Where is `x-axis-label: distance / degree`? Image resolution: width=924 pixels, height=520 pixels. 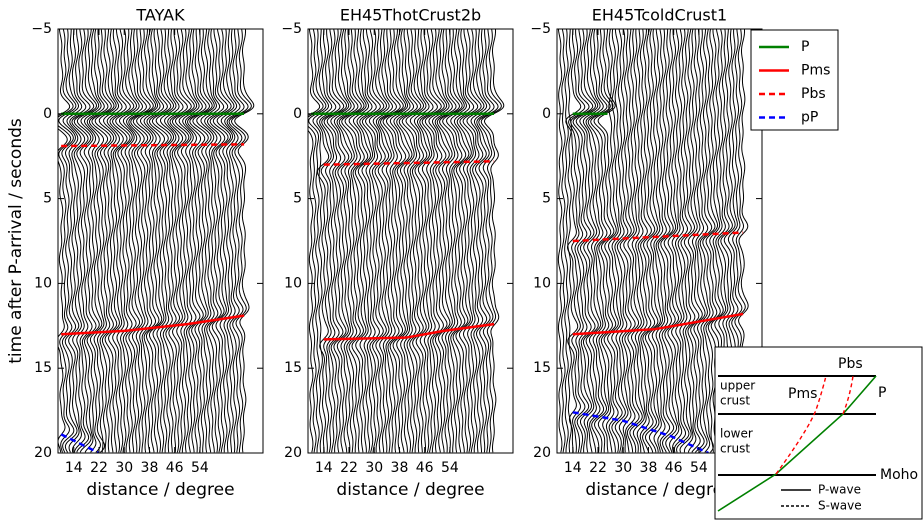 x-axis-label: distance / degree is located at coordinates (410, 490).